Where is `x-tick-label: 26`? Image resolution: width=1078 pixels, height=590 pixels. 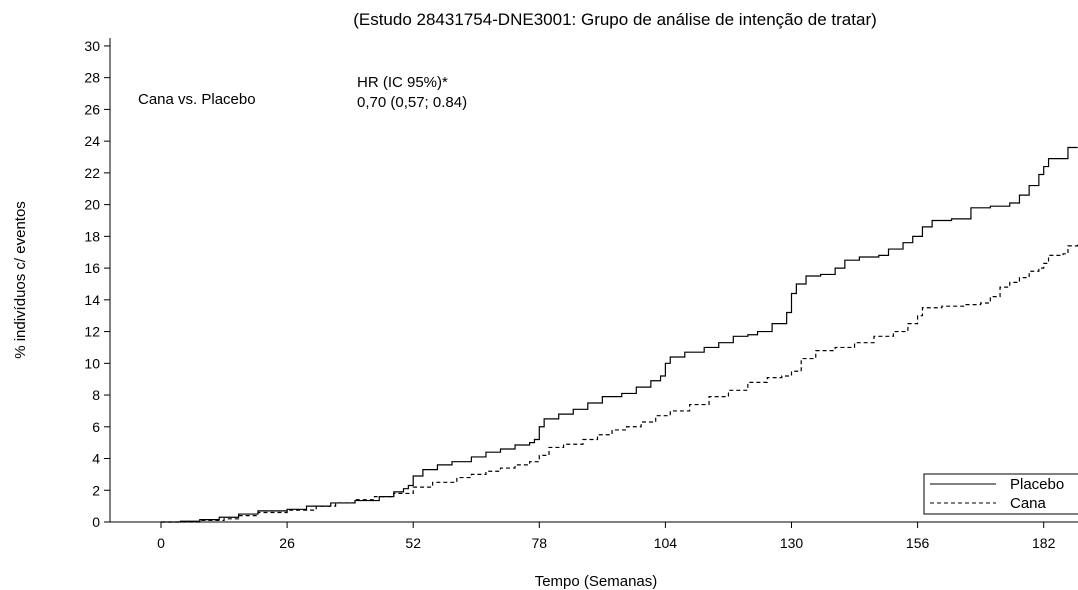 x-tick-label: 26 is located at coordinates (287, 543).